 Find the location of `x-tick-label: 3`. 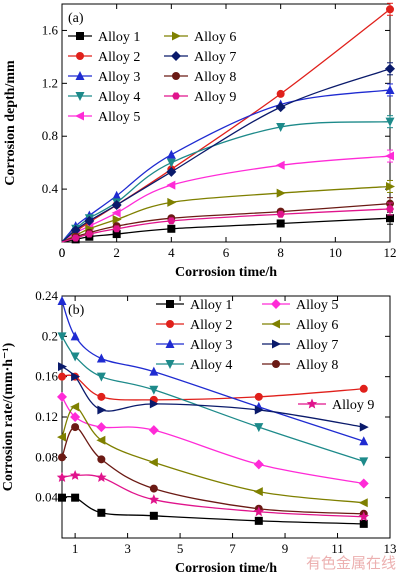

x-tick-label: 3 is located at coordinates (127, 548).